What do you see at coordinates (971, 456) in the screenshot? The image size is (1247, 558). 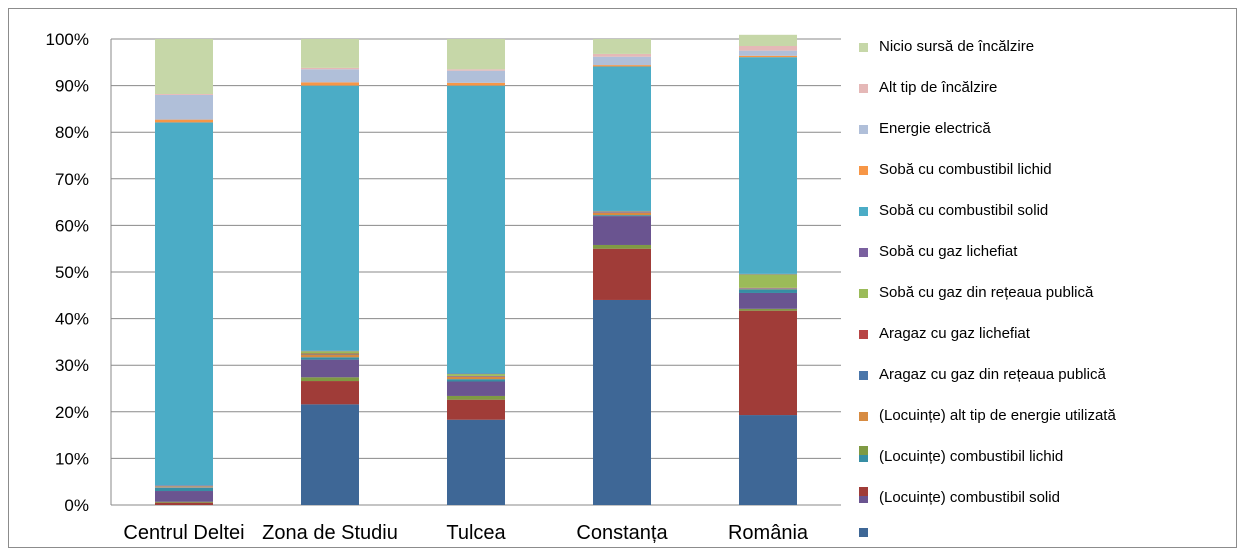 I see `legend-label: (Locuințe) combustibil lichid` at bounding box center [971, 456].